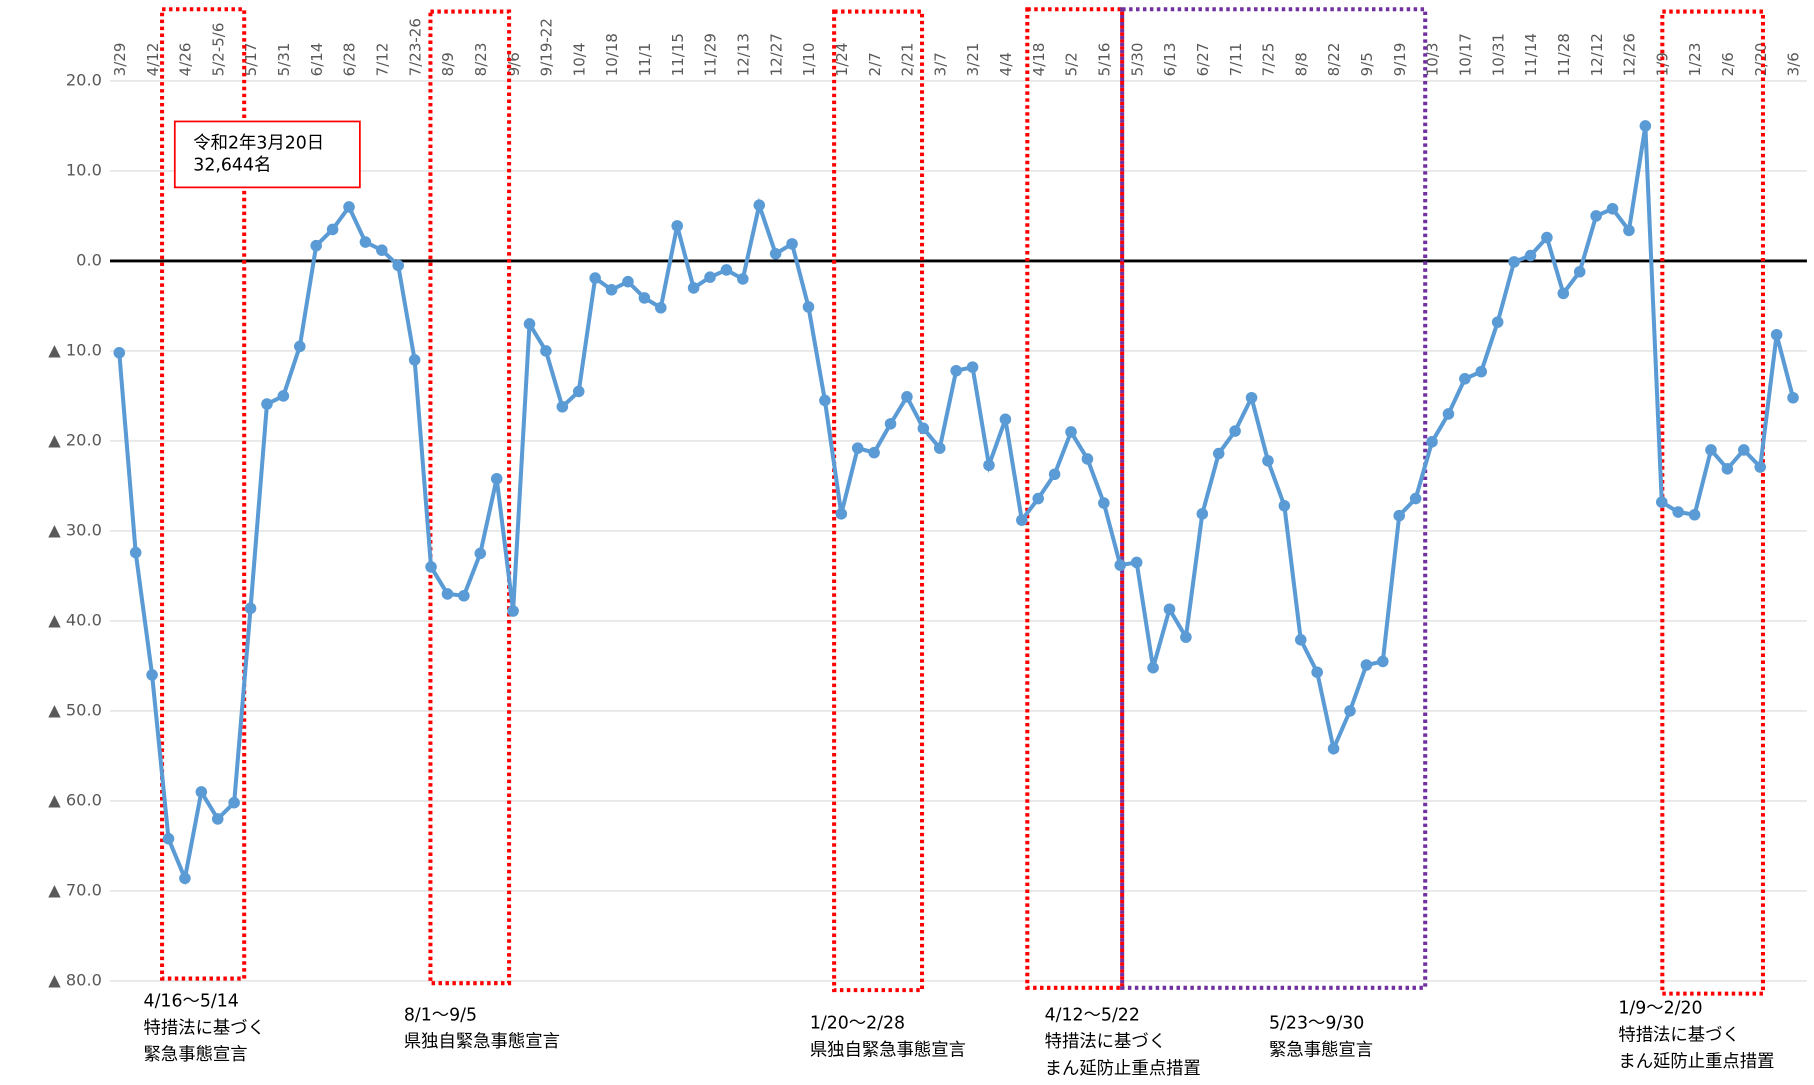 The width and height of the screenshot is (1814, 1085). What do you see at coordinates (448, 64) in the screenshot?
I see `x-tick-label: 8/9` at bounding box center [448, 64].